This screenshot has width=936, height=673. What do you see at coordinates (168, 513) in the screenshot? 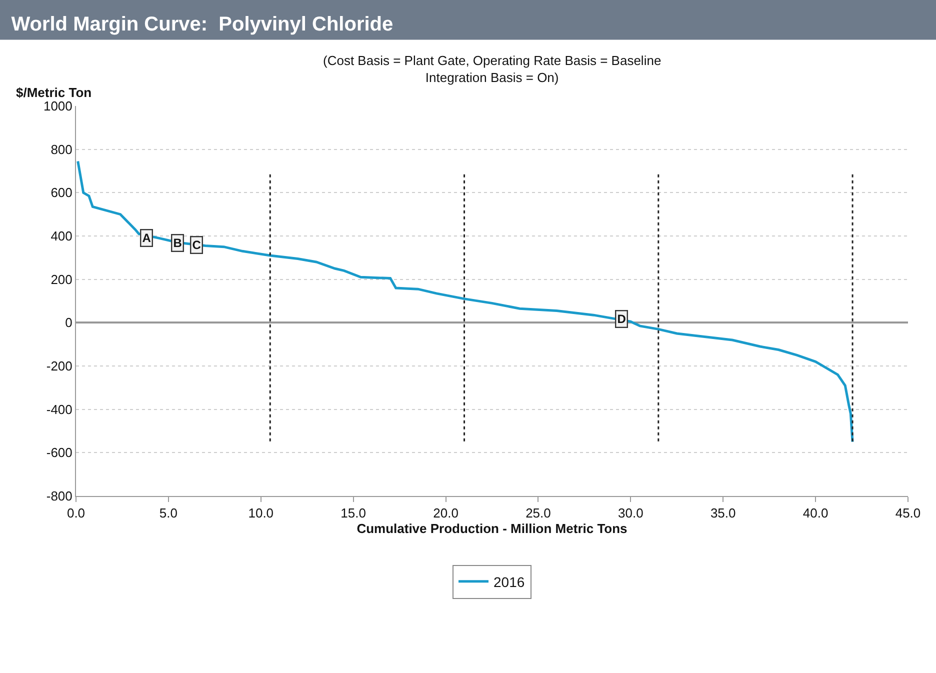
I see `x-tick-label: 5.0` at bounding box center [168, 513].